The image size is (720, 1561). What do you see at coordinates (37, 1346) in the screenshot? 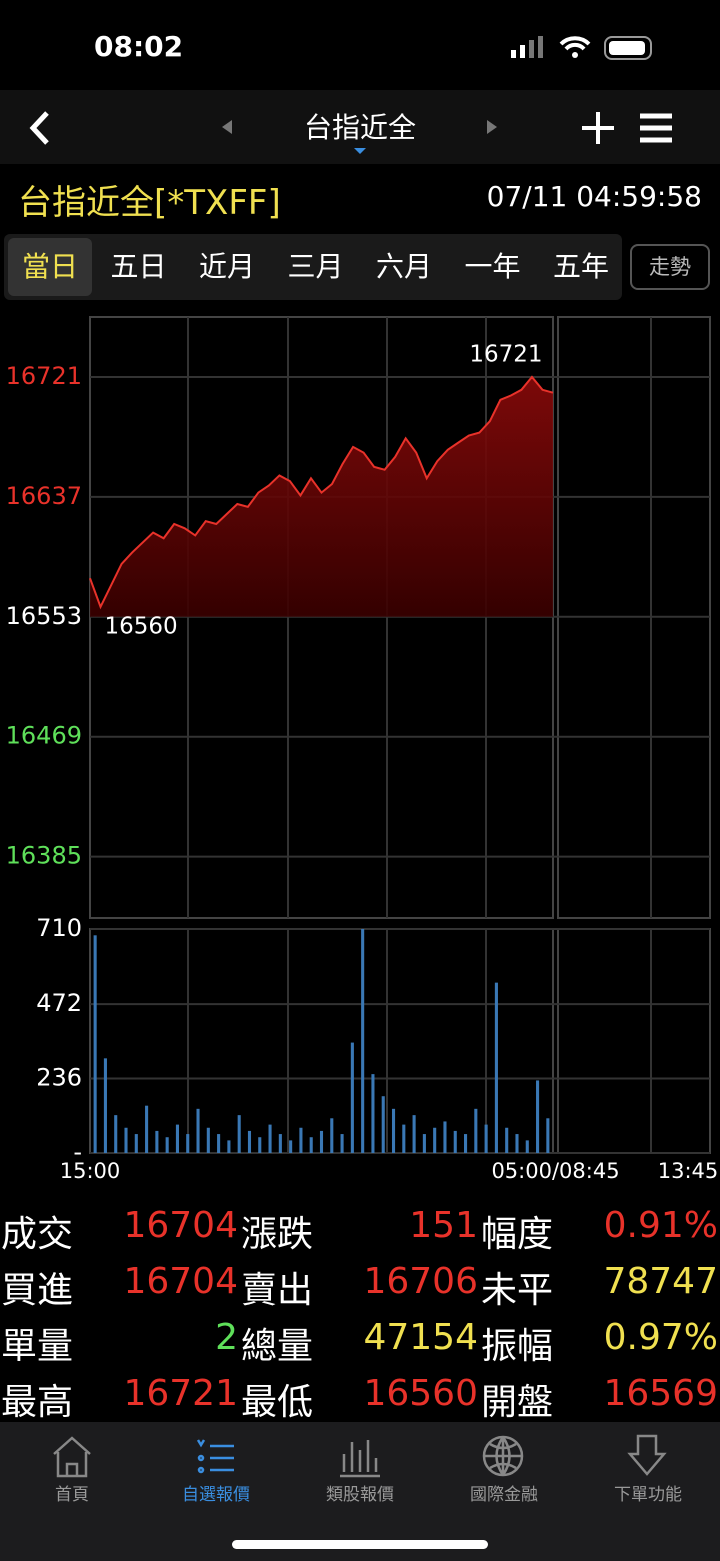
I see `quote-label: 單量` at bounding box center [37, 1346].